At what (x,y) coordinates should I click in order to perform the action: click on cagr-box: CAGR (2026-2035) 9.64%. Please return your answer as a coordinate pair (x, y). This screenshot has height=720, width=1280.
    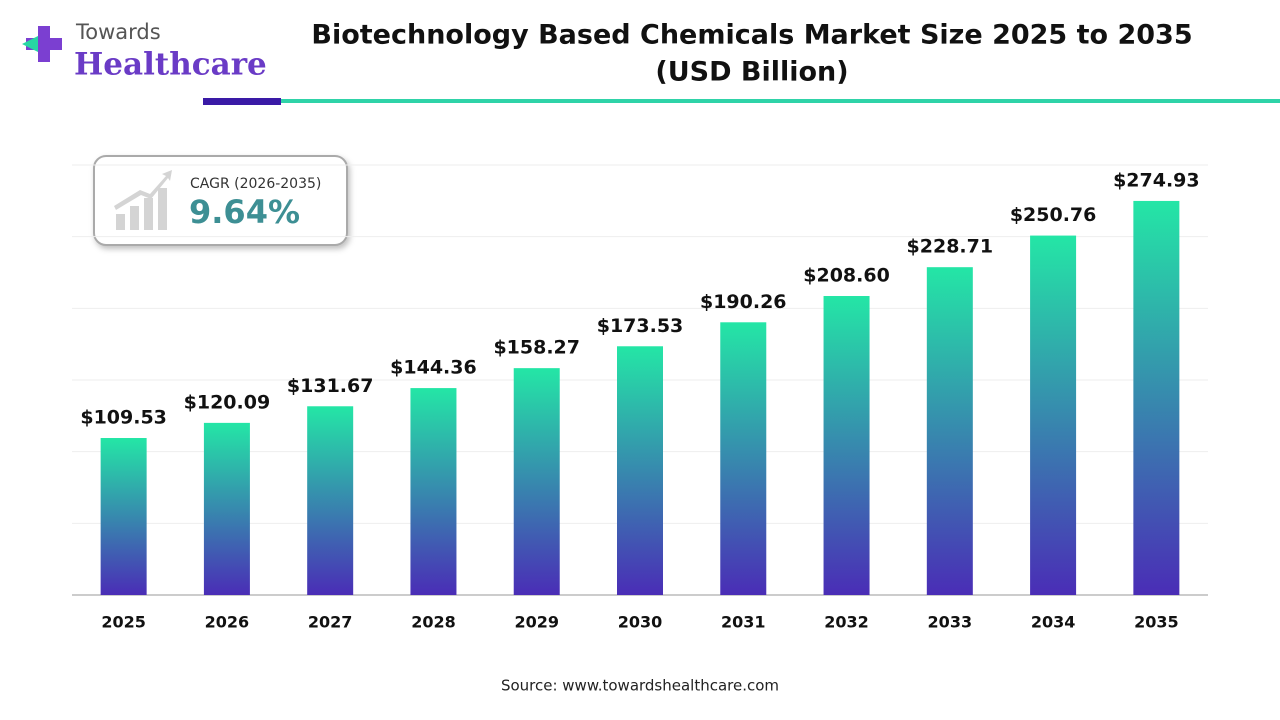
    Looking at the image, I should click on (220, 200).